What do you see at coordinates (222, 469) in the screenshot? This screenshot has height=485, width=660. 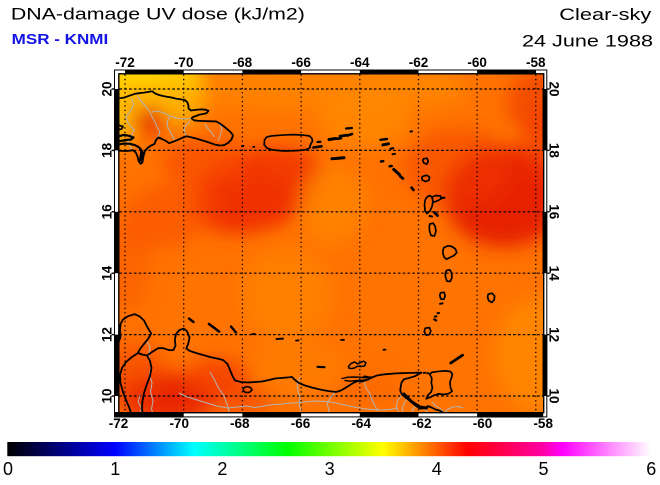 I see `svg-text: 2` at bounding box center [222, 469].